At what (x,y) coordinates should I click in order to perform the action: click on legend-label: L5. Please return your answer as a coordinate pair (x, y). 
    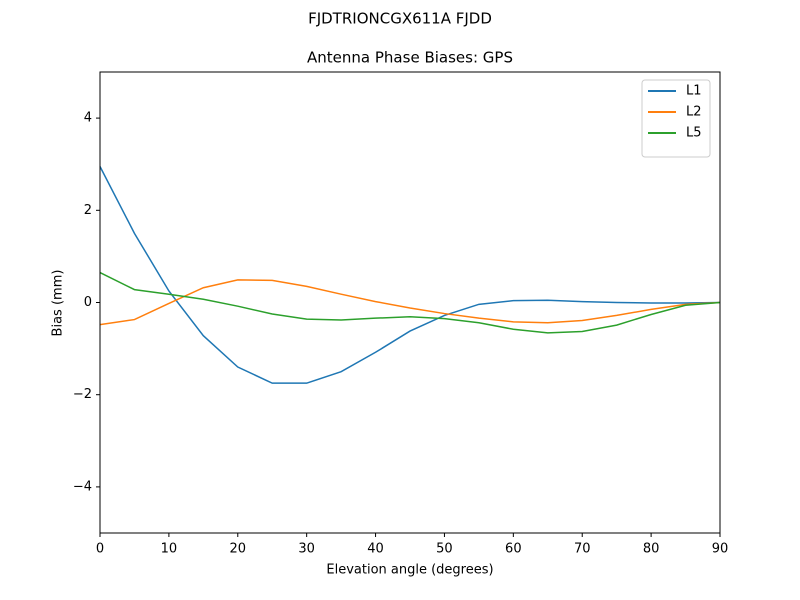
    Looking at the image, I should click on (694, 133).